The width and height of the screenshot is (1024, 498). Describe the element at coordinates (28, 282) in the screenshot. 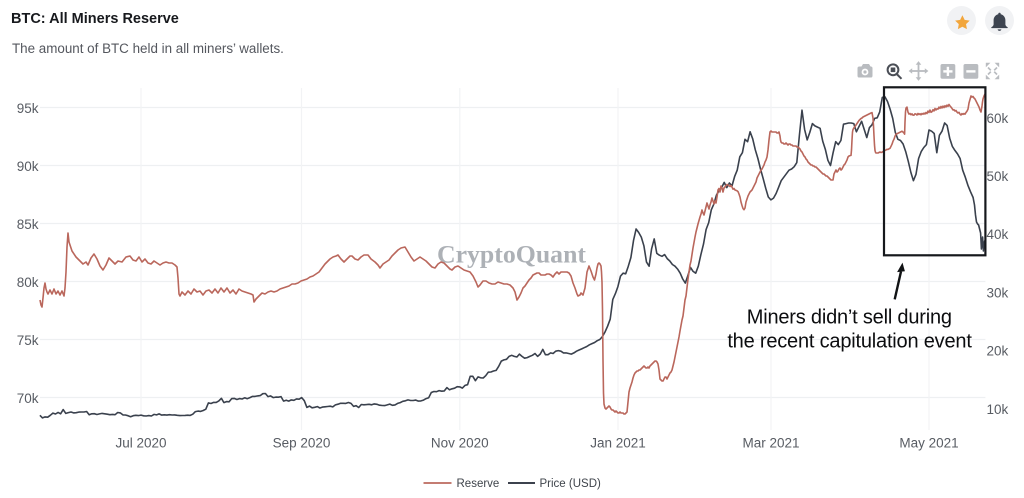

I see `svg-text: 80k` at that location.